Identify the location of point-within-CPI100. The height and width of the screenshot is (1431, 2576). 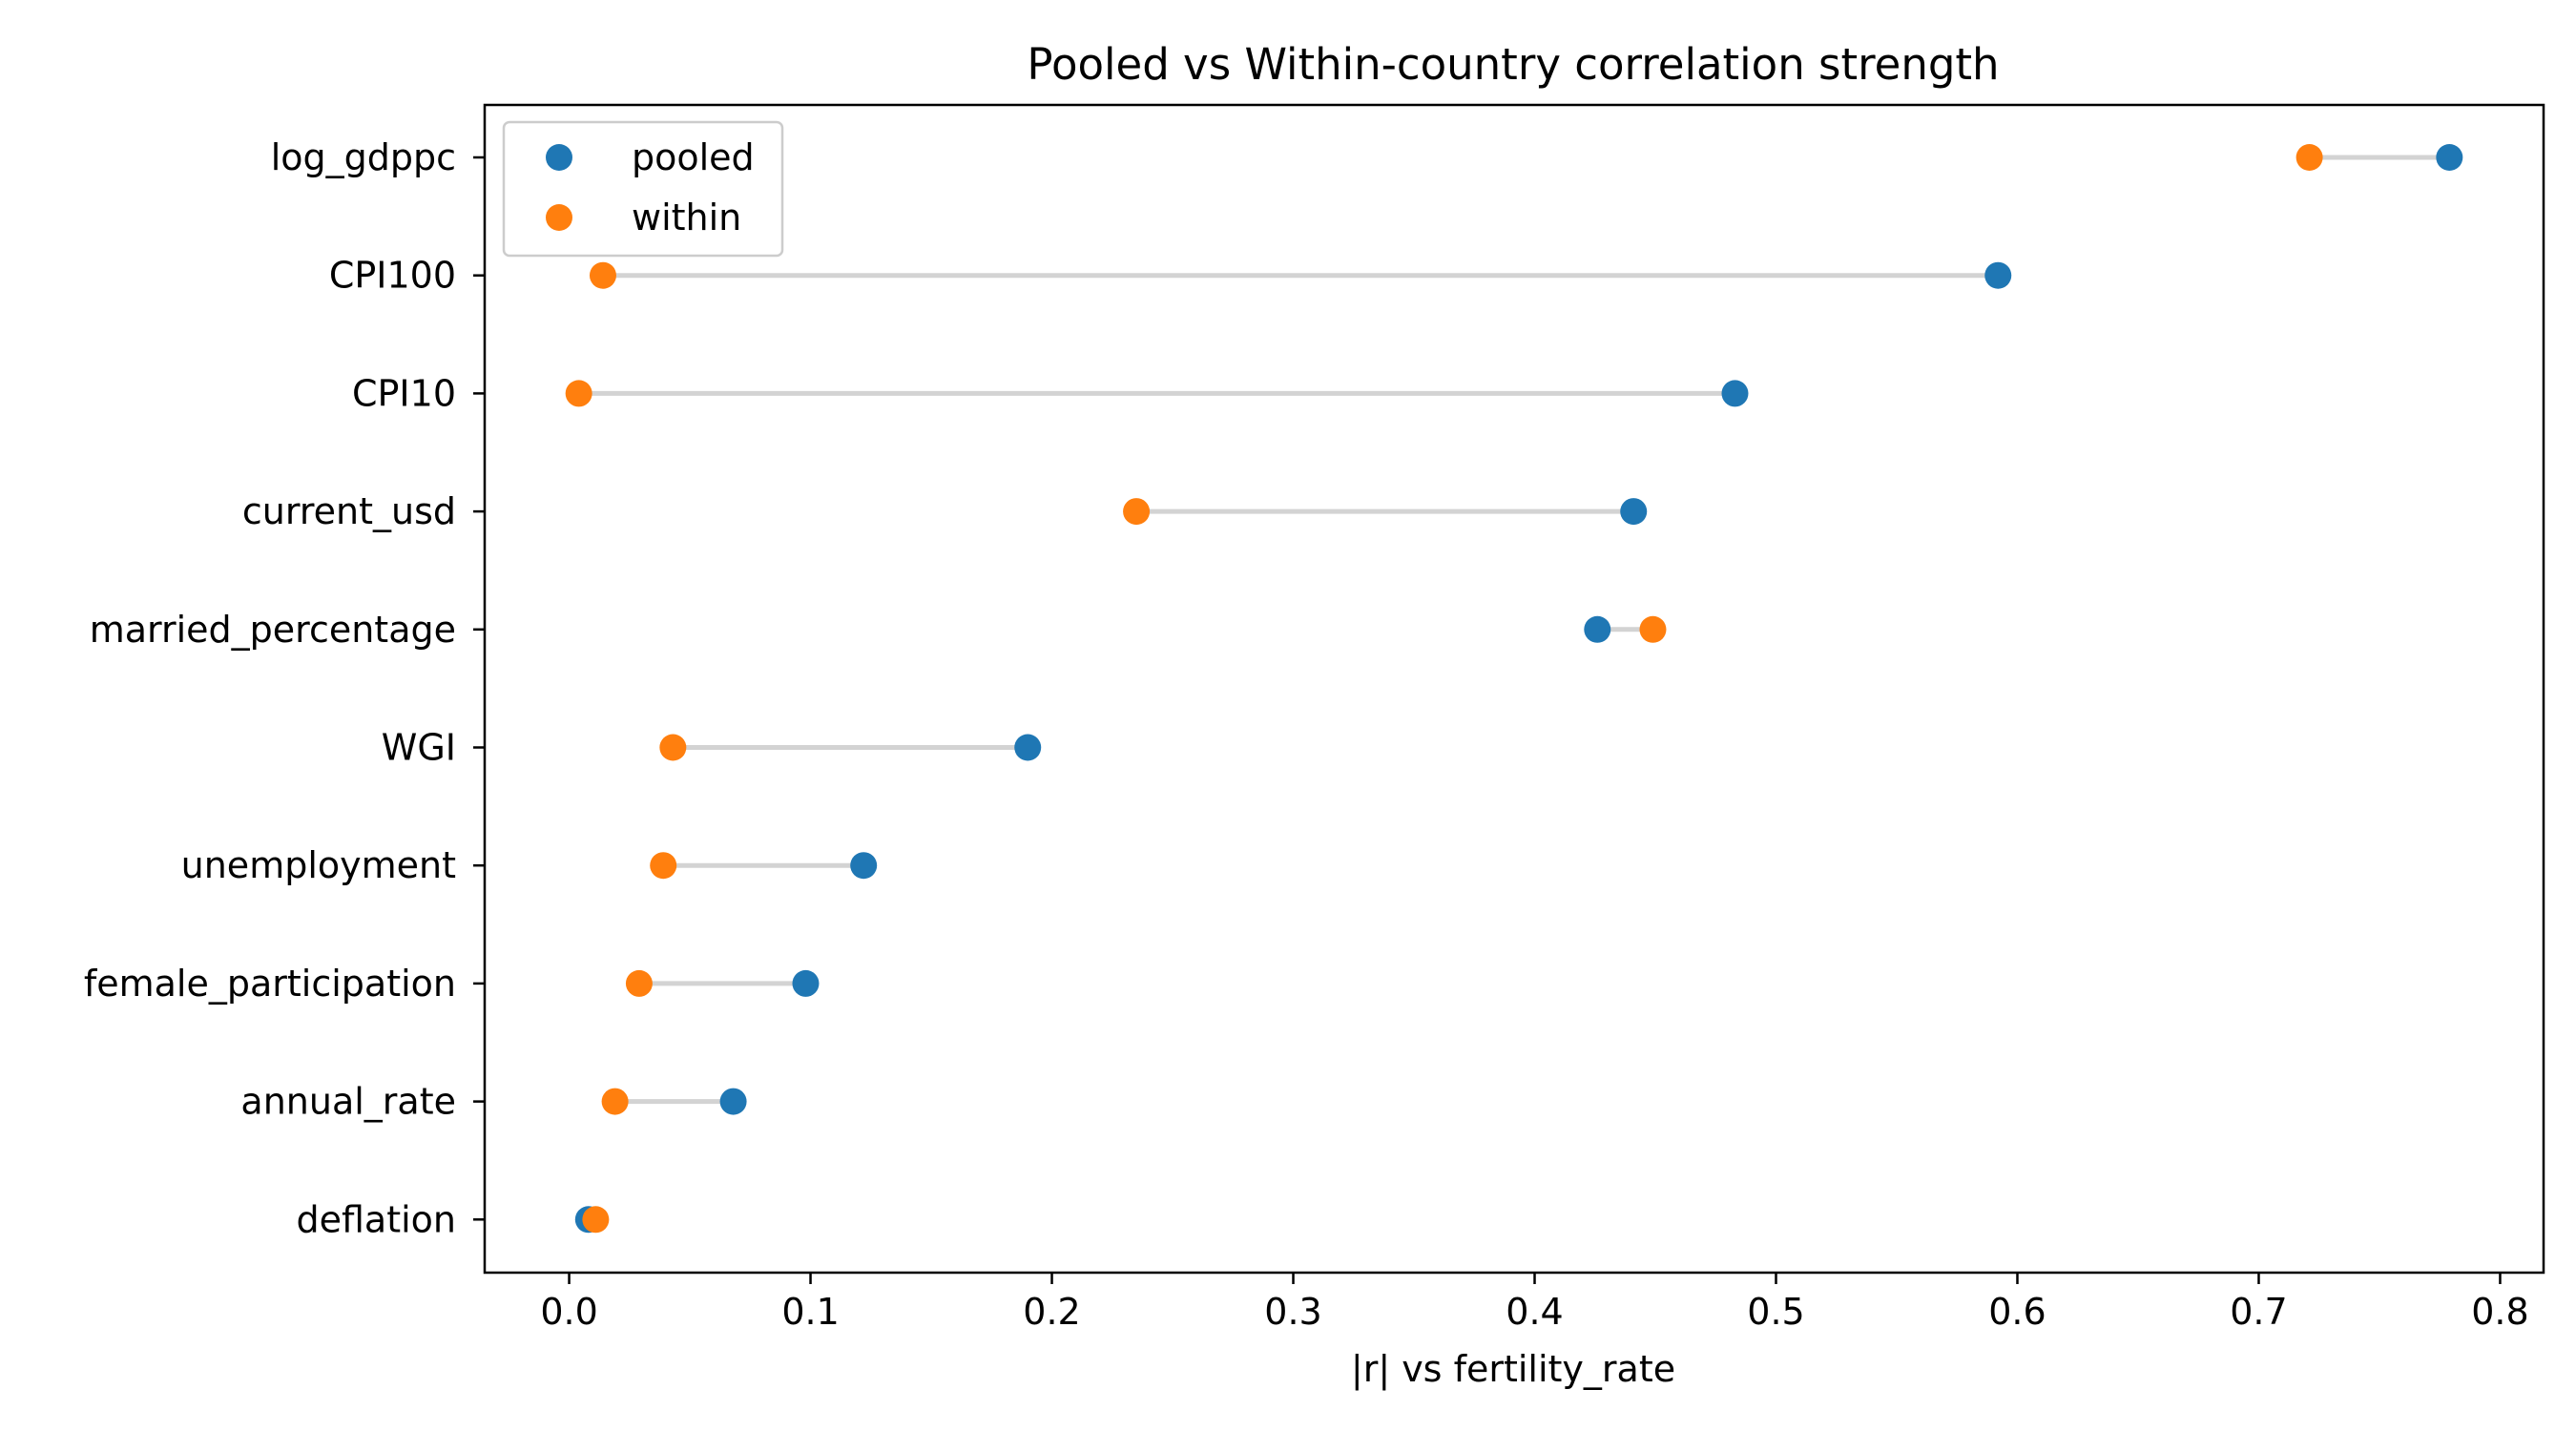
(602, 275).